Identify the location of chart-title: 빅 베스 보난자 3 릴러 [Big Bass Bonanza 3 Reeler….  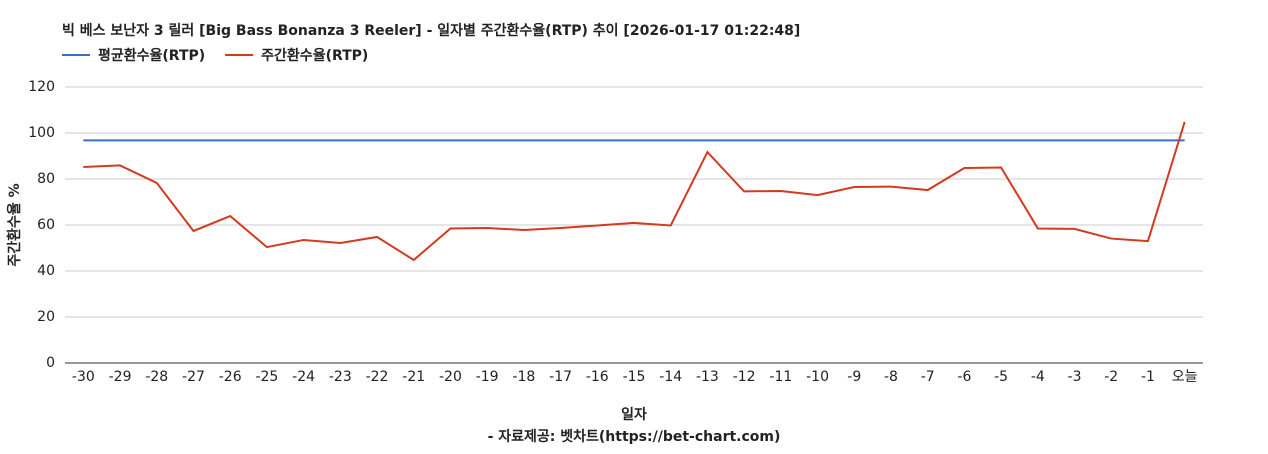
(431, 30).